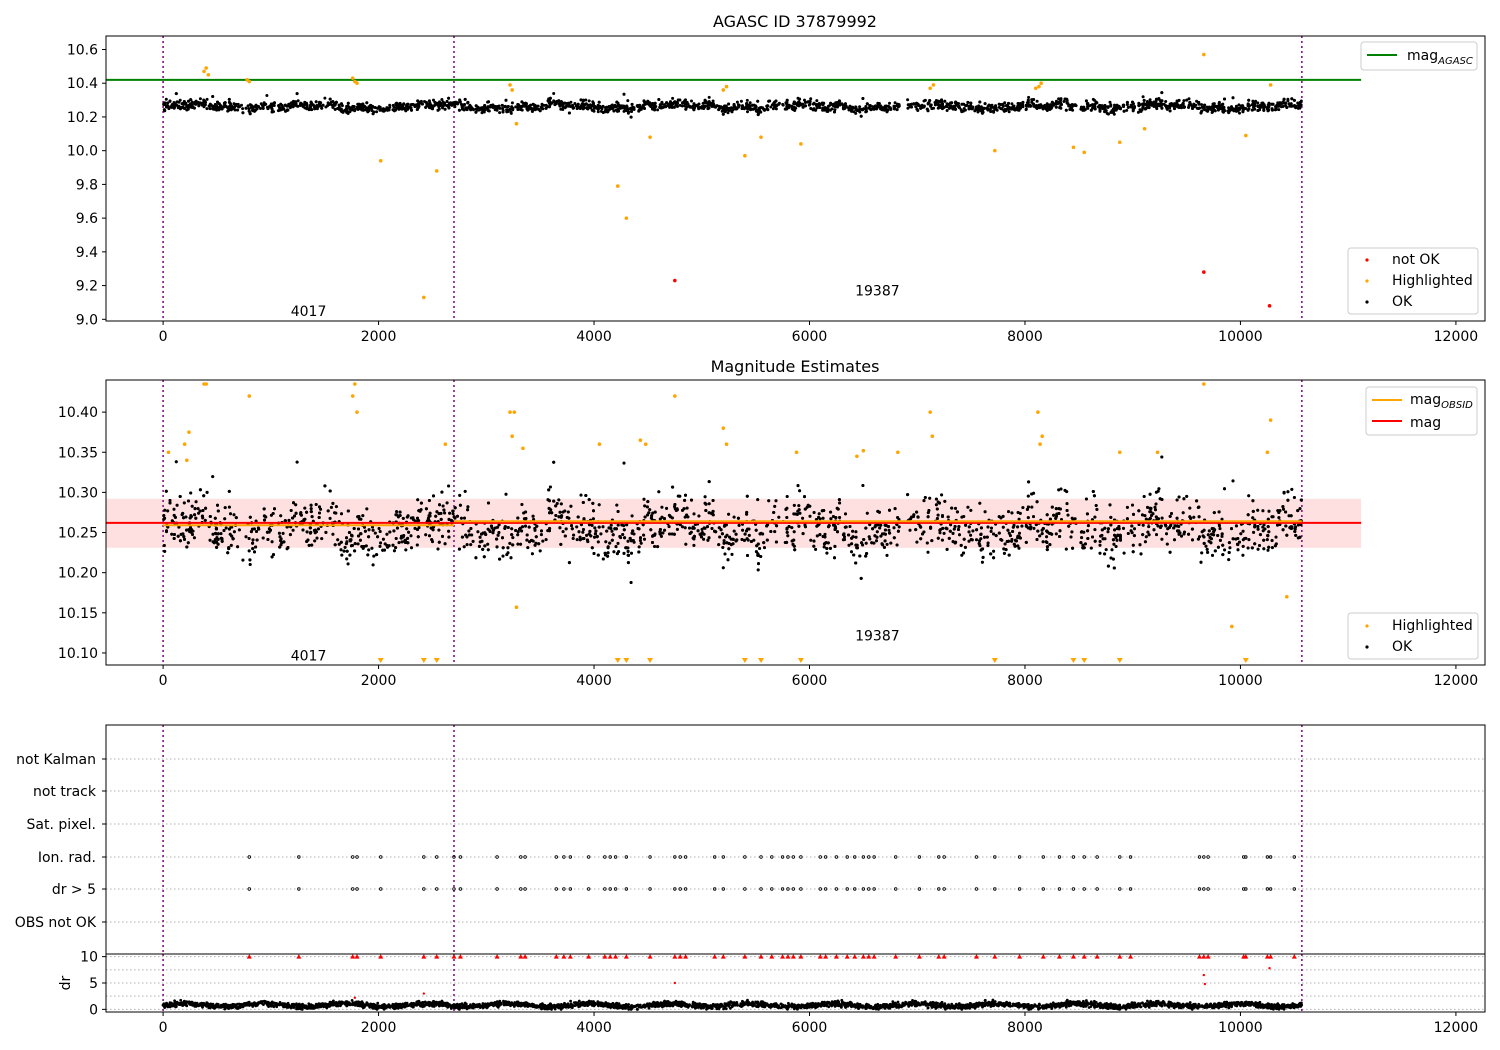 The width and height of the screenshot is (1500, 1050). What do you see at coordinates (87, 219) in the screenshot?
I see `y-tick-label: 9.6` at bounding box center [87, 219].